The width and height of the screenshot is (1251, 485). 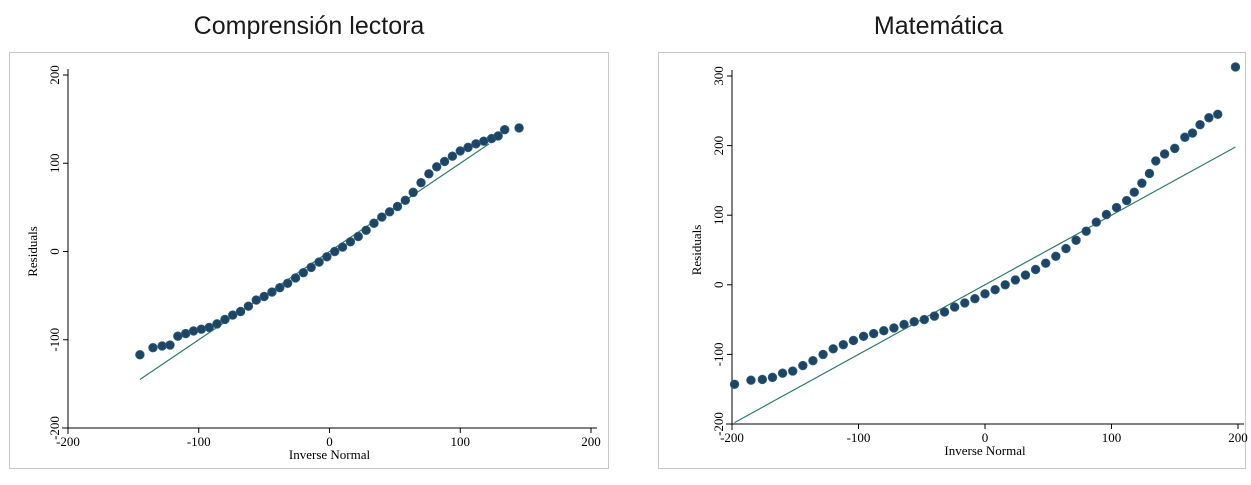 I want to click on y-tick-label-left: 200, so click(x=54, y=75).